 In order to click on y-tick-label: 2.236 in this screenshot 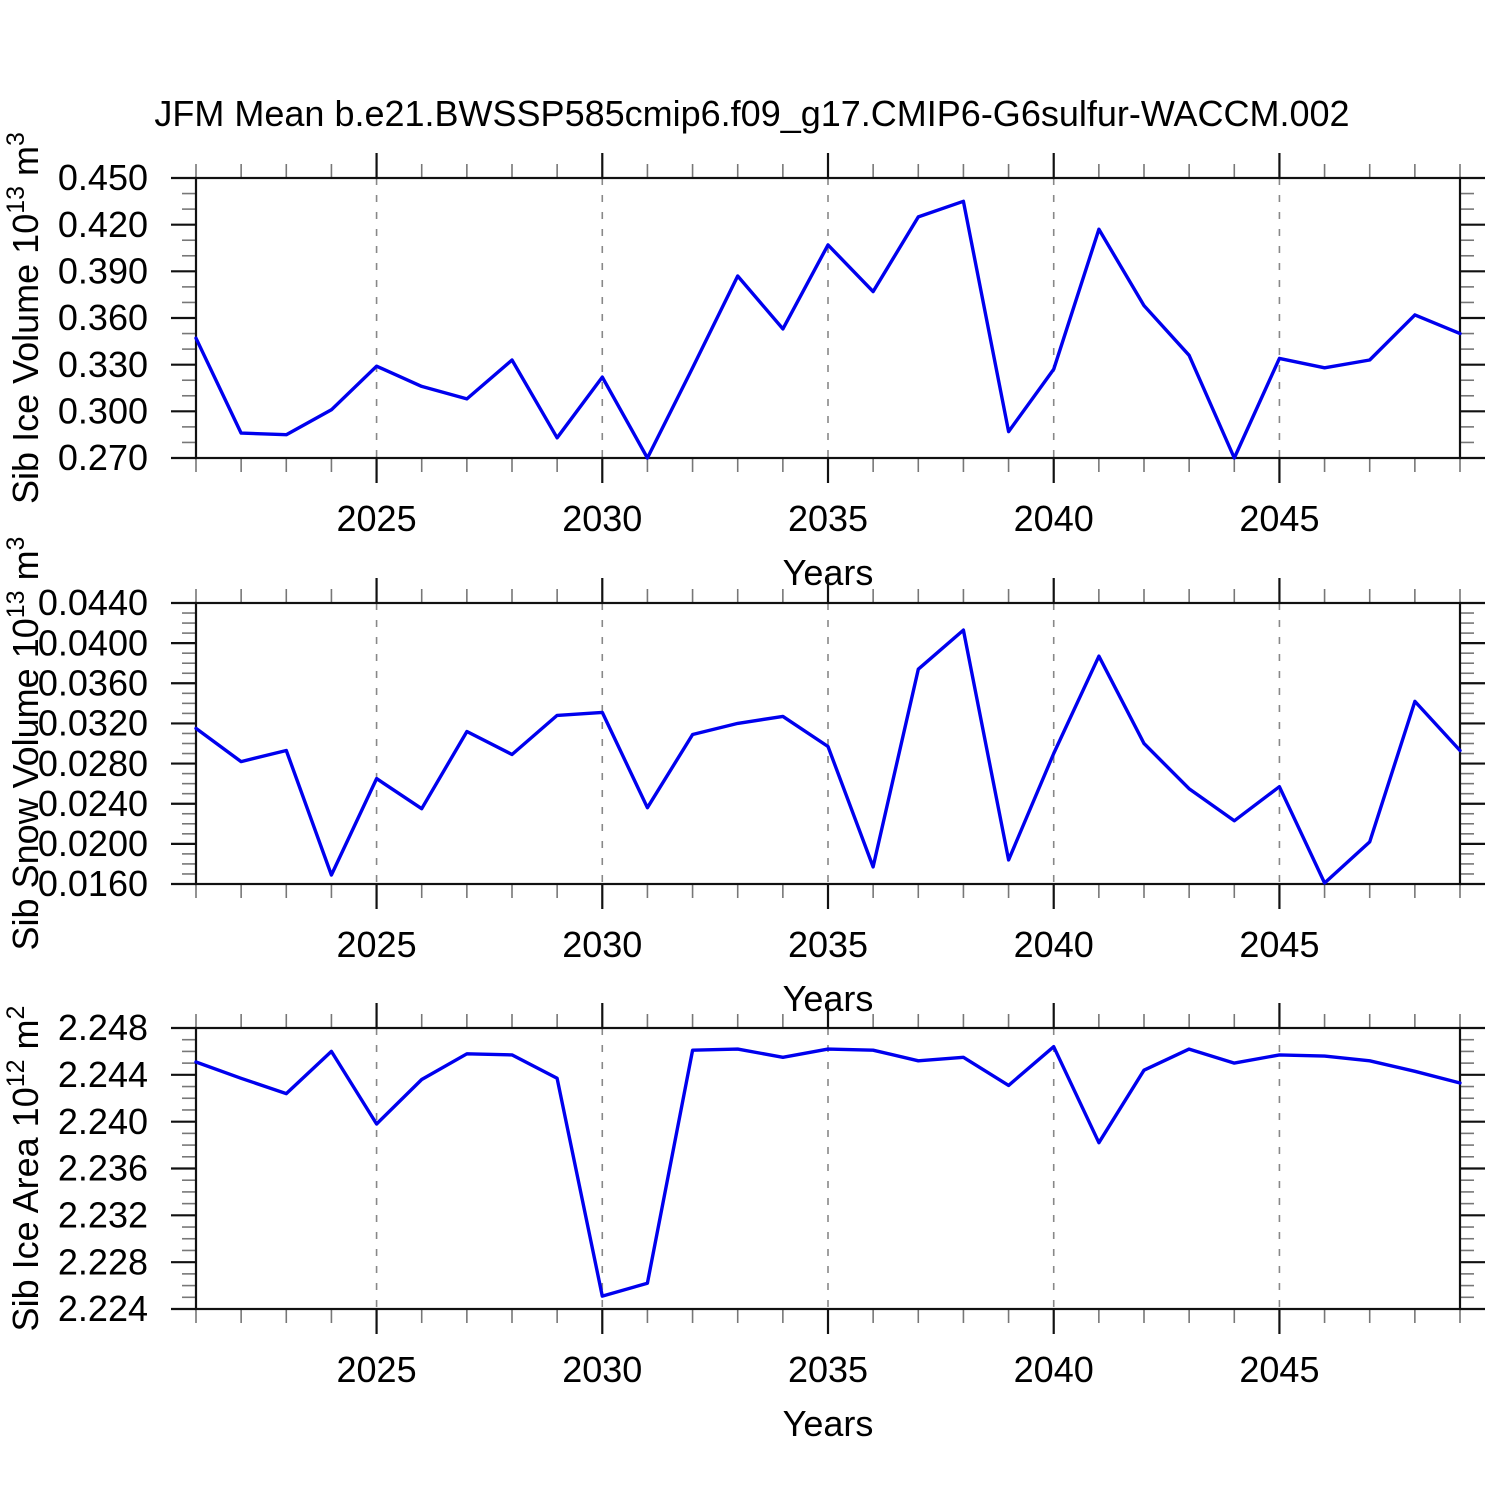, I will do `click(103, 1168)`.